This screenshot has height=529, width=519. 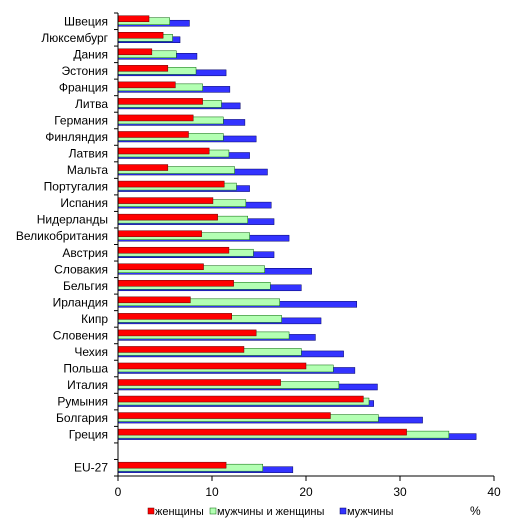 What do you see at coordinates (81, 269) in the screenshot?
I see `category-label: Словакия` at bounding box center [81, 269].